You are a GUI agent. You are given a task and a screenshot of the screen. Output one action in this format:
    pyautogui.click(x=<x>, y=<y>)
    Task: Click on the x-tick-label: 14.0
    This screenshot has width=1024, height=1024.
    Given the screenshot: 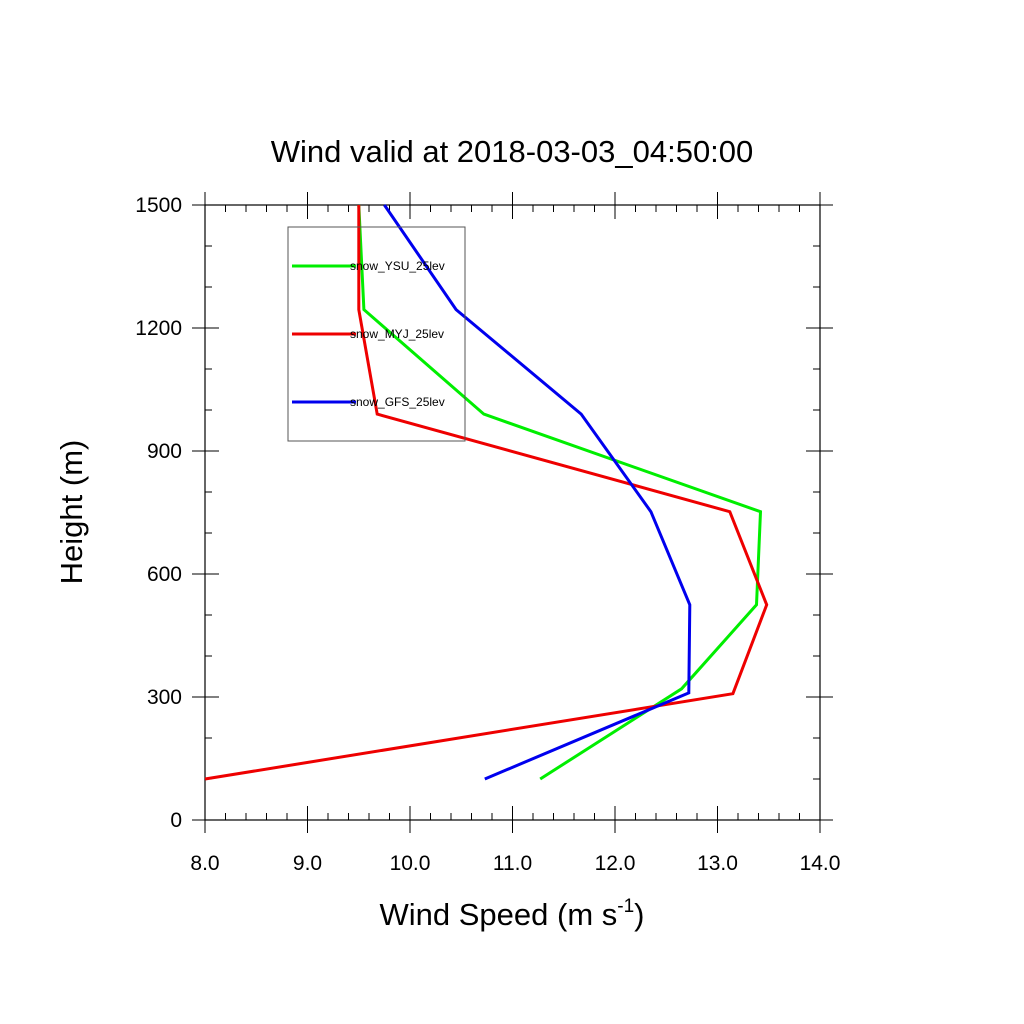 What is the action you would take?
    pyautogui.click(x=820, y=863)
    